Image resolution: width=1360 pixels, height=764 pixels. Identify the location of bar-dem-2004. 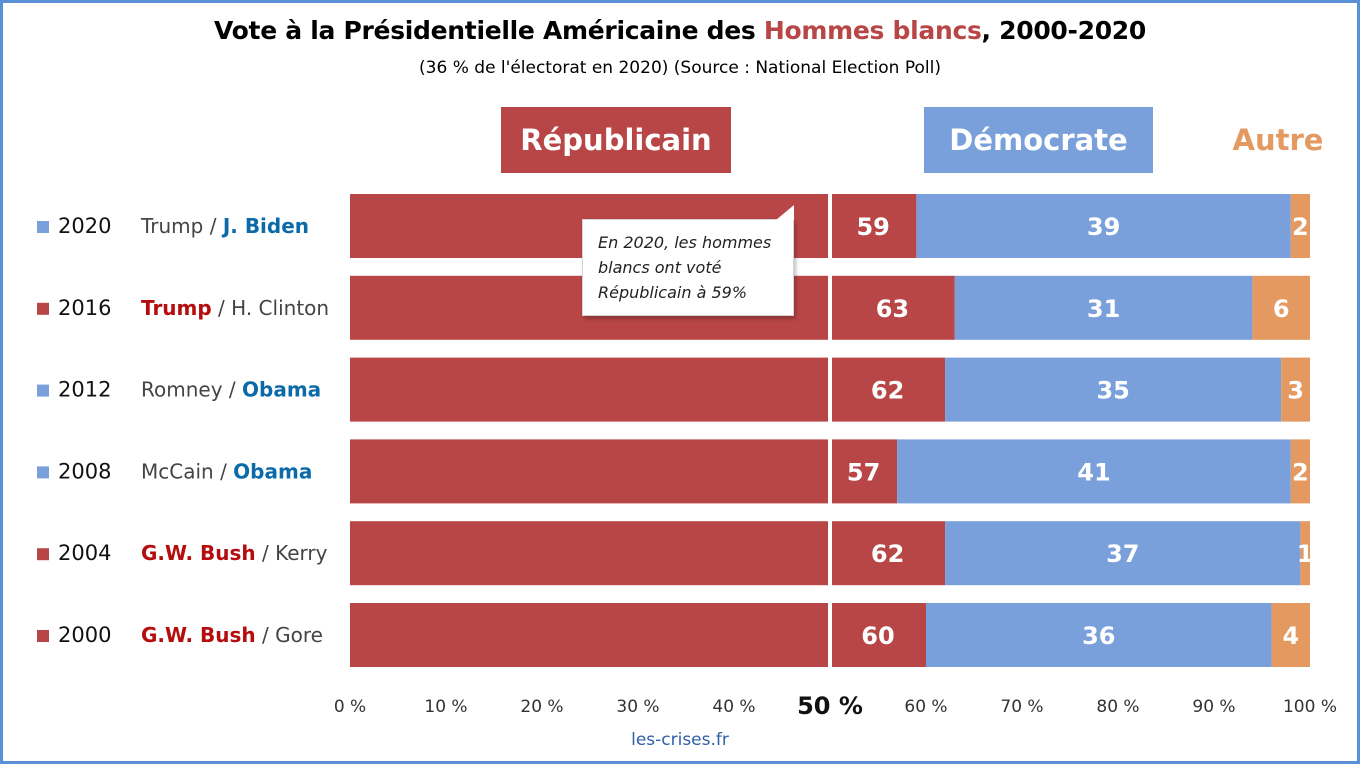
(1123, 553).